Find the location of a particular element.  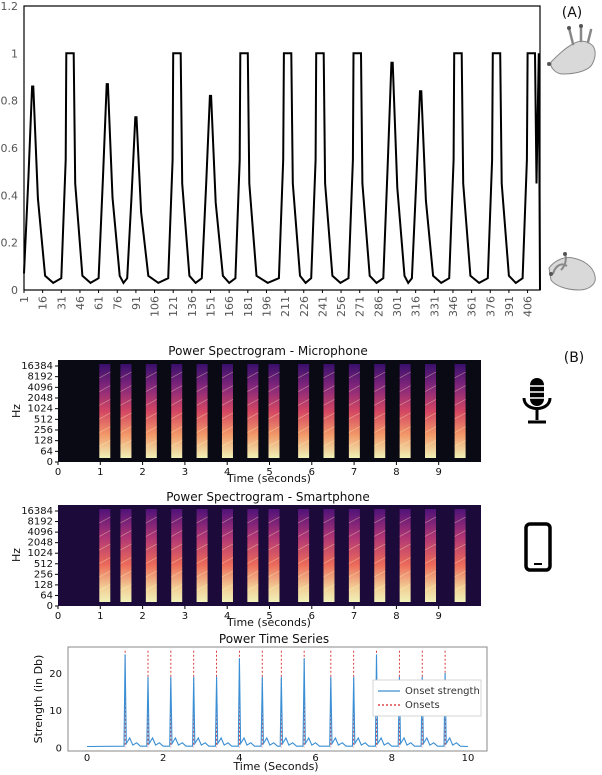

spectrogram-phone-ylabel: Hz is located at coordinates (16, 555).